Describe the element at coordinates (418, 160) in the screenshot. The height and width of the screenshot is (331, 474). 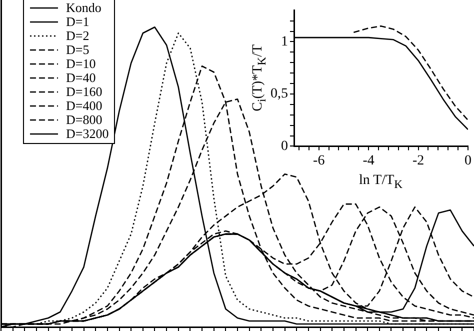
I see `x-tick-label: -2` at that location.